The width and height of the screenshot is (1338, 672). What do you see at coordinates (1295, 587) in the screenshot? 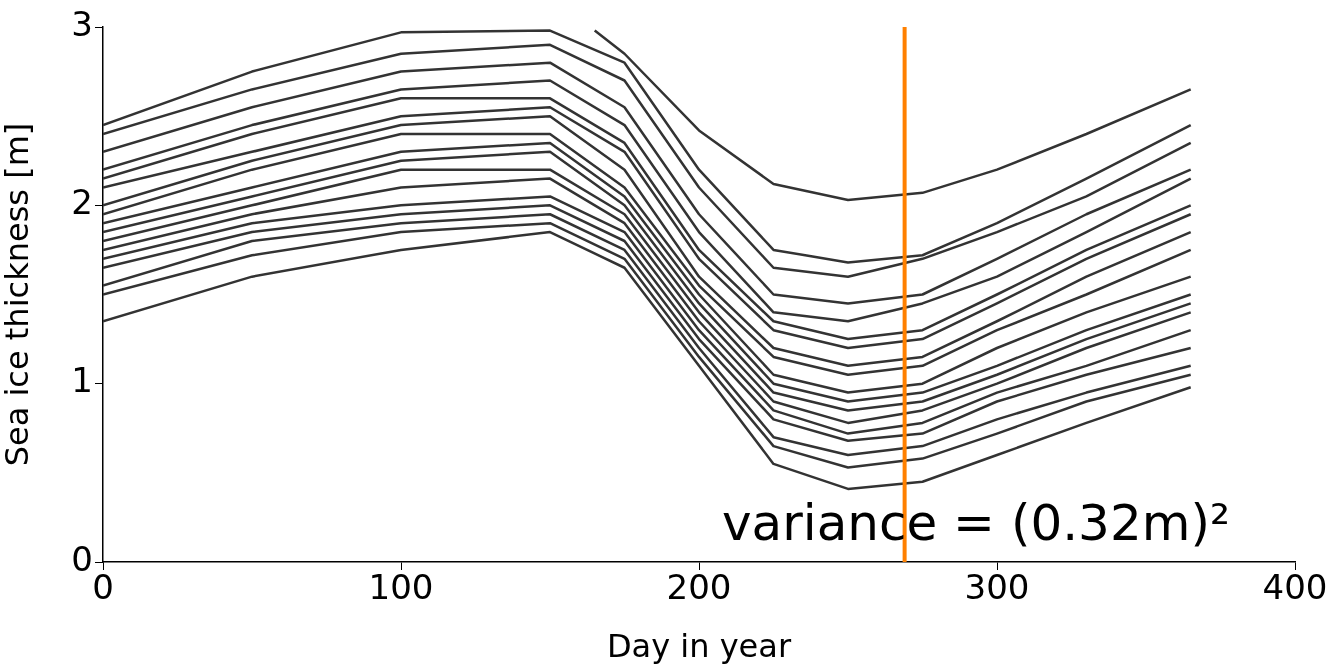
I see `x-tick-label: 400` at bounding box center [1295, 587].